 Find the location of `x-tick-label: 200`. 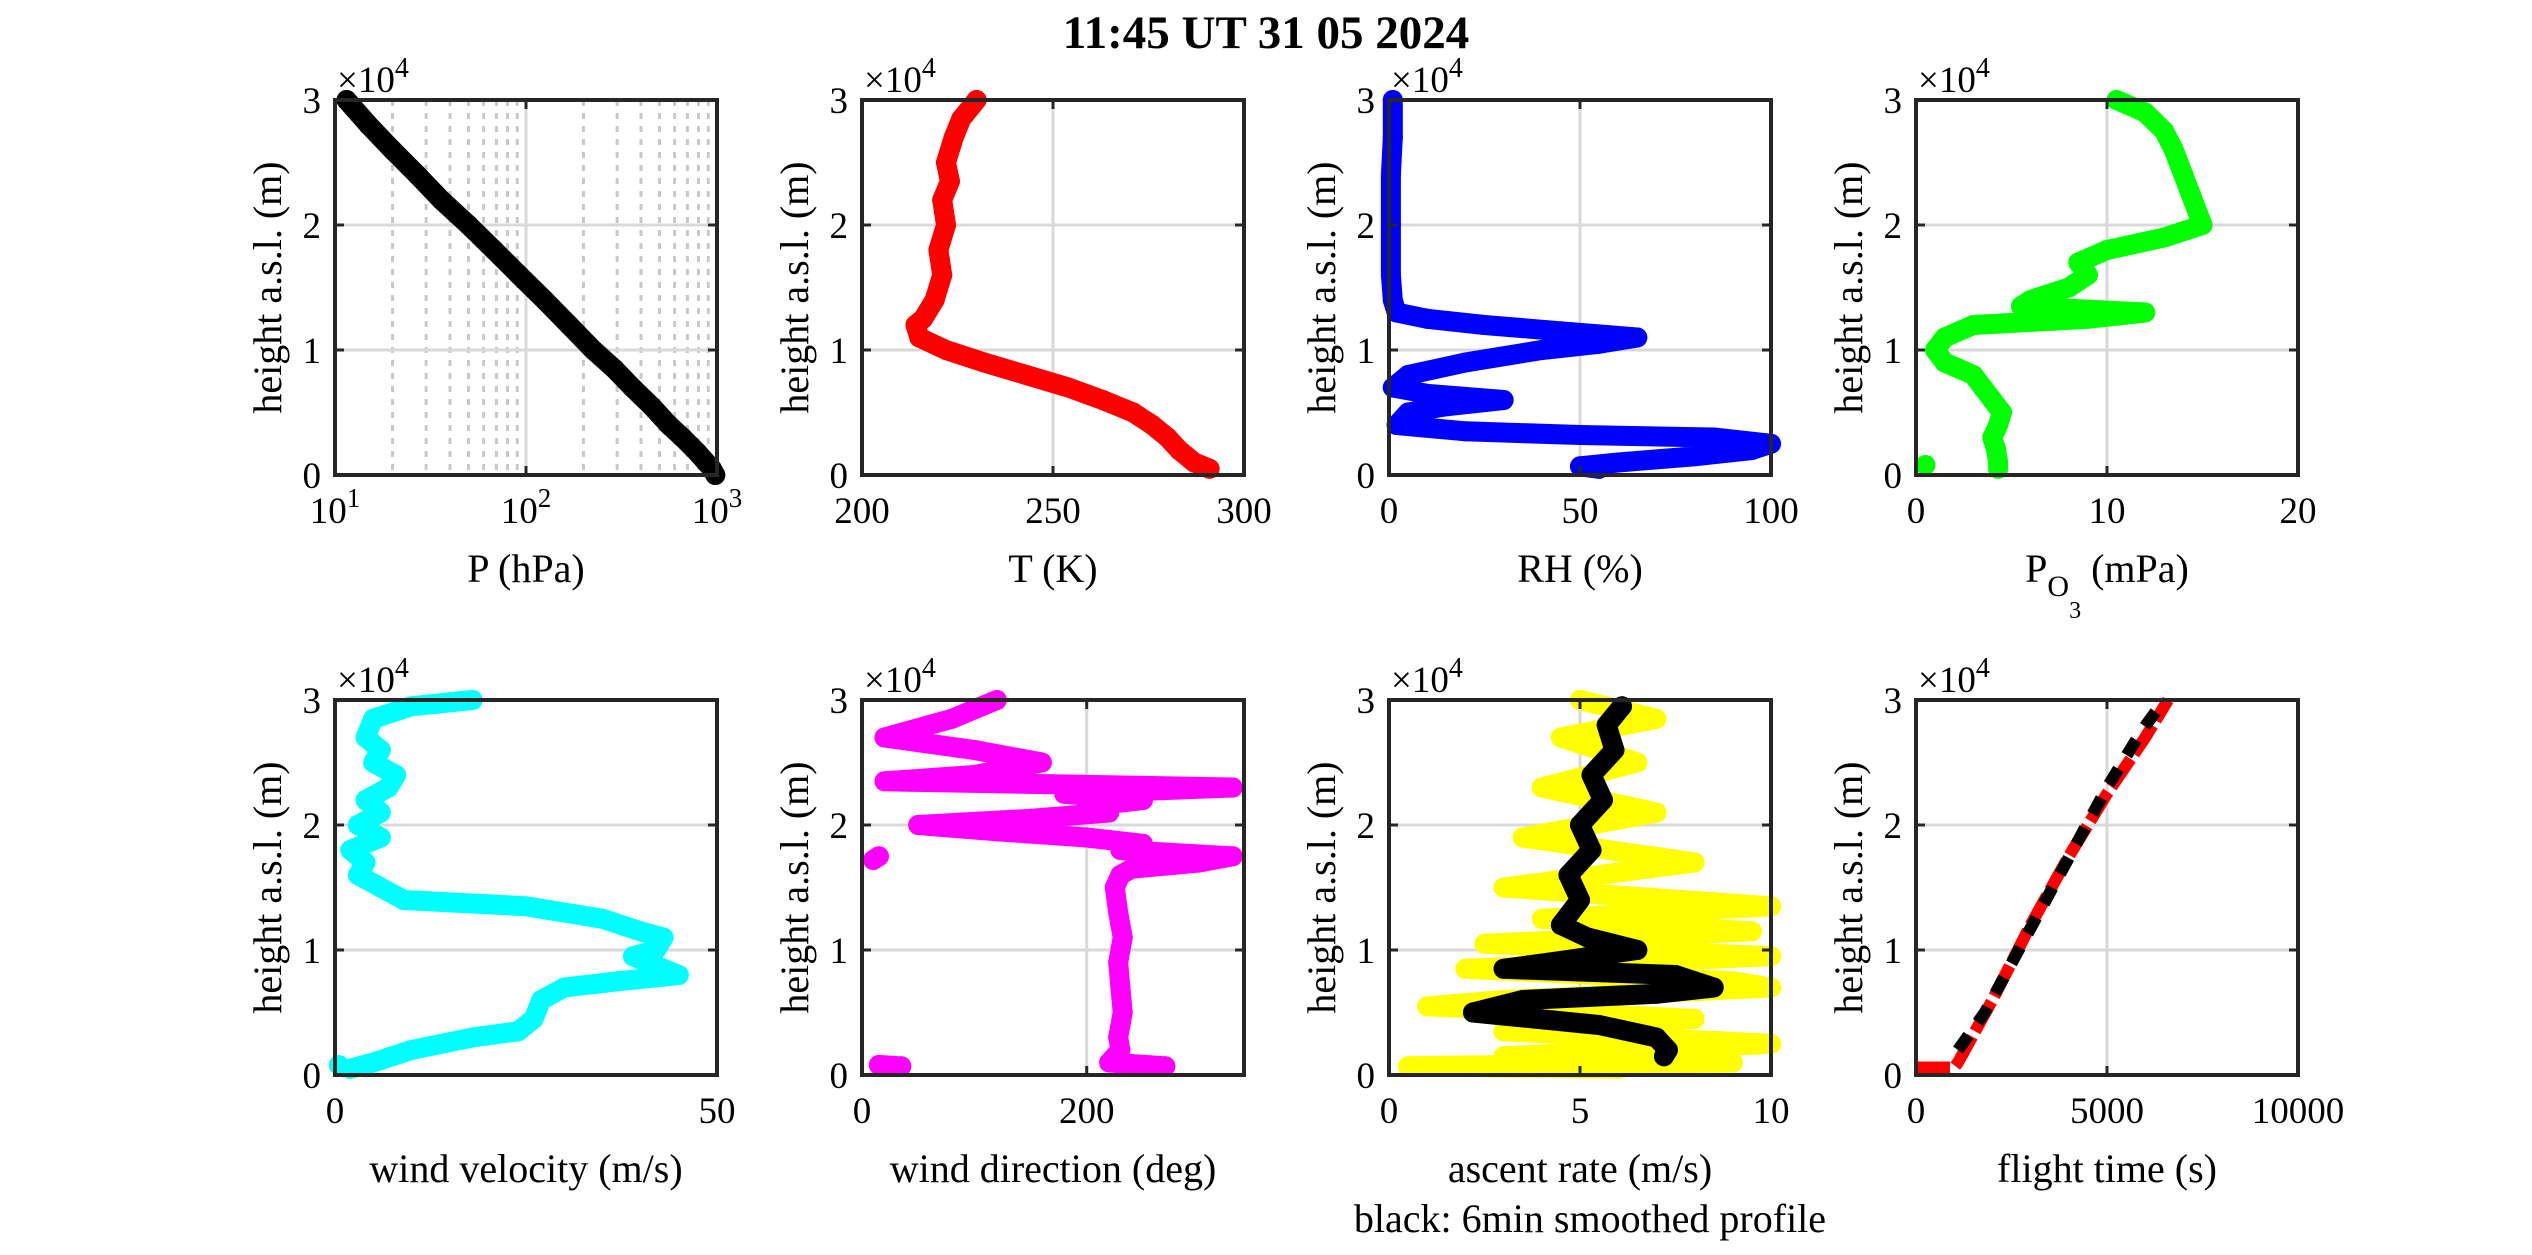

x-tick-label: 200 is located at coordinates (862, 511).